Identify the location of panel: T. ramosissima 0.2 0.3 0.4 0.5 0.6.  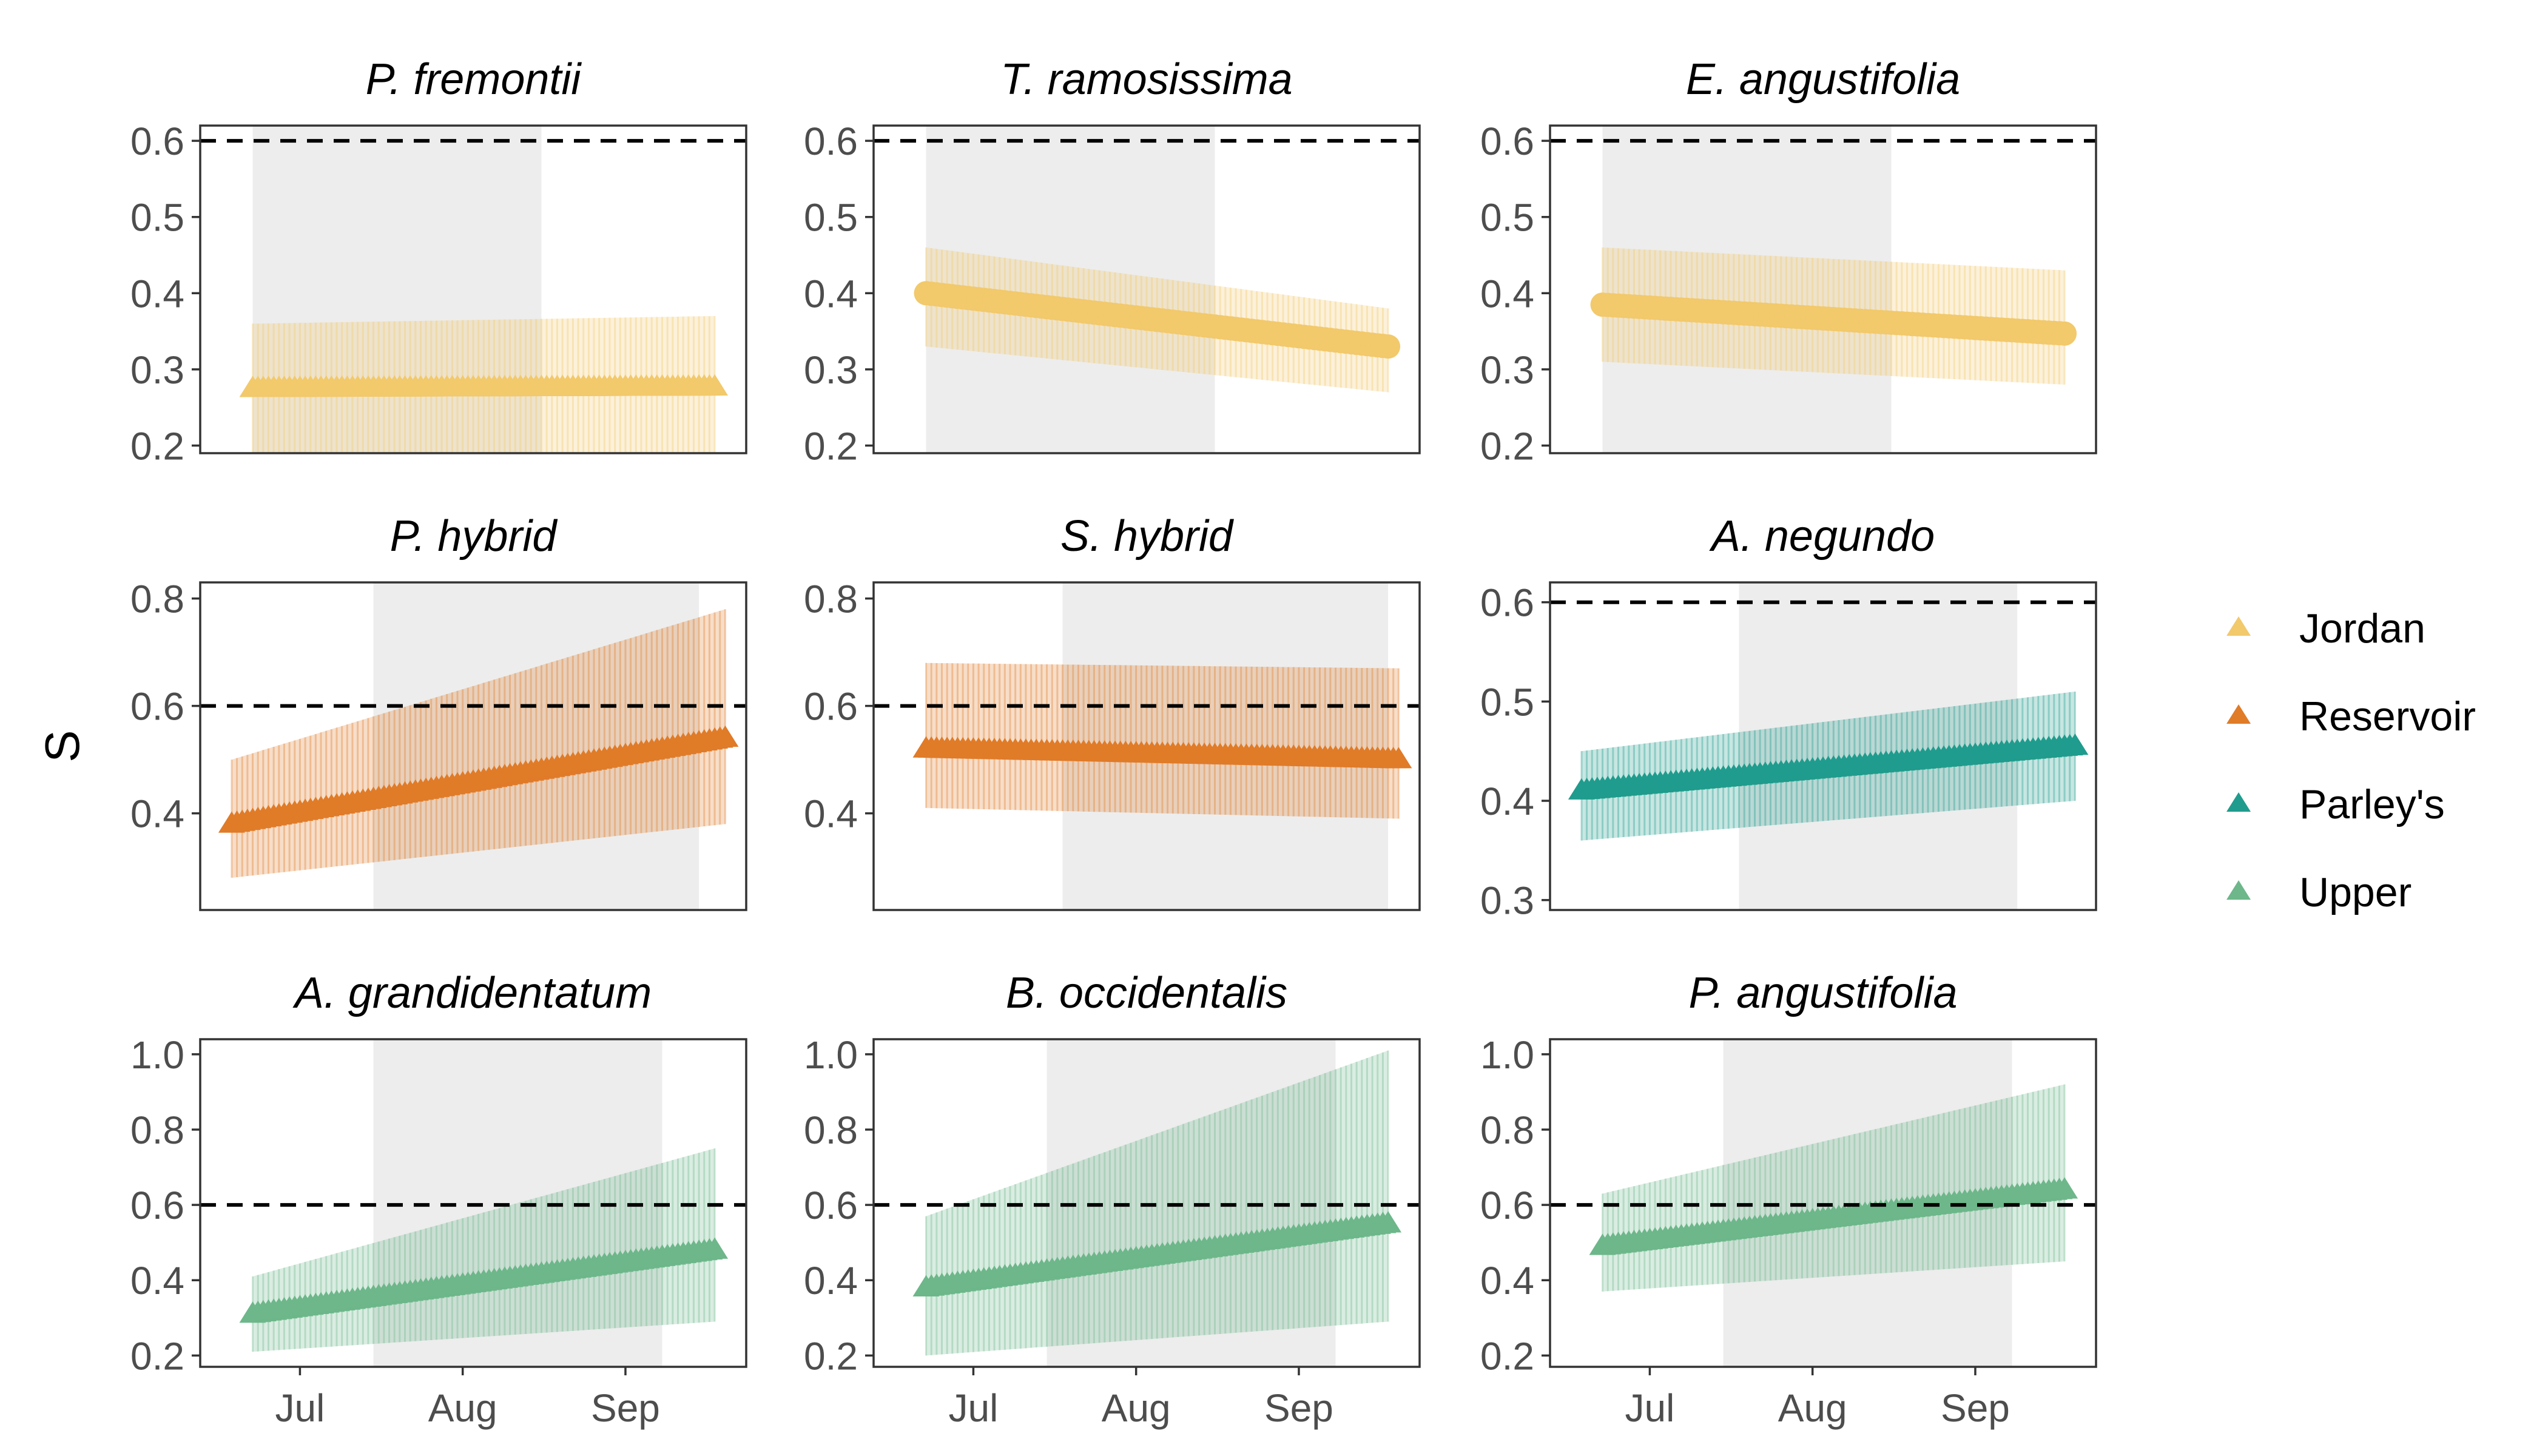
(1112, 261).